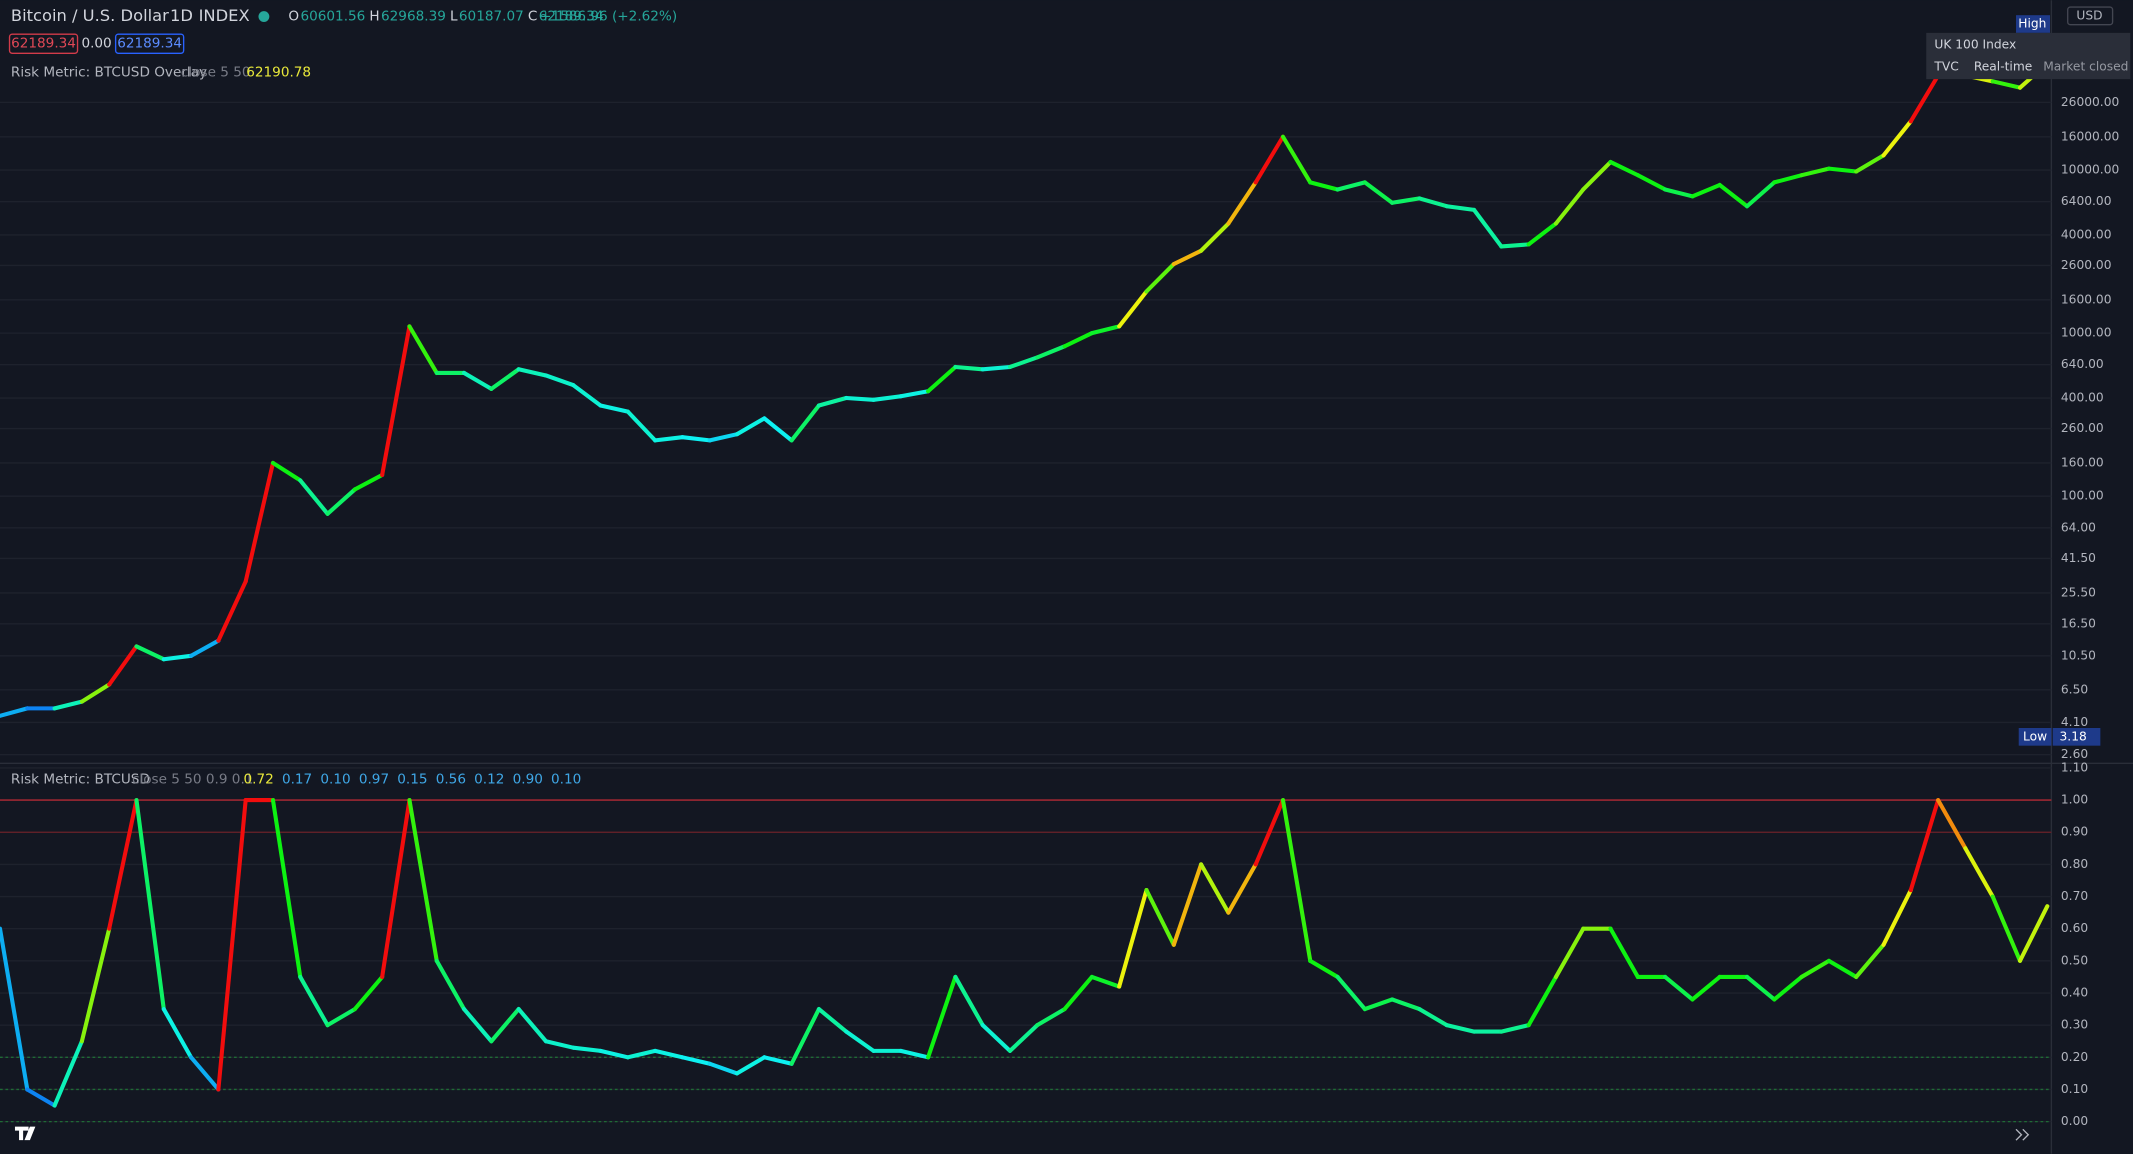  Describe the element at coordinates (149, 44) in the screenshot. I see `badge-text: 62189.34` at that location.